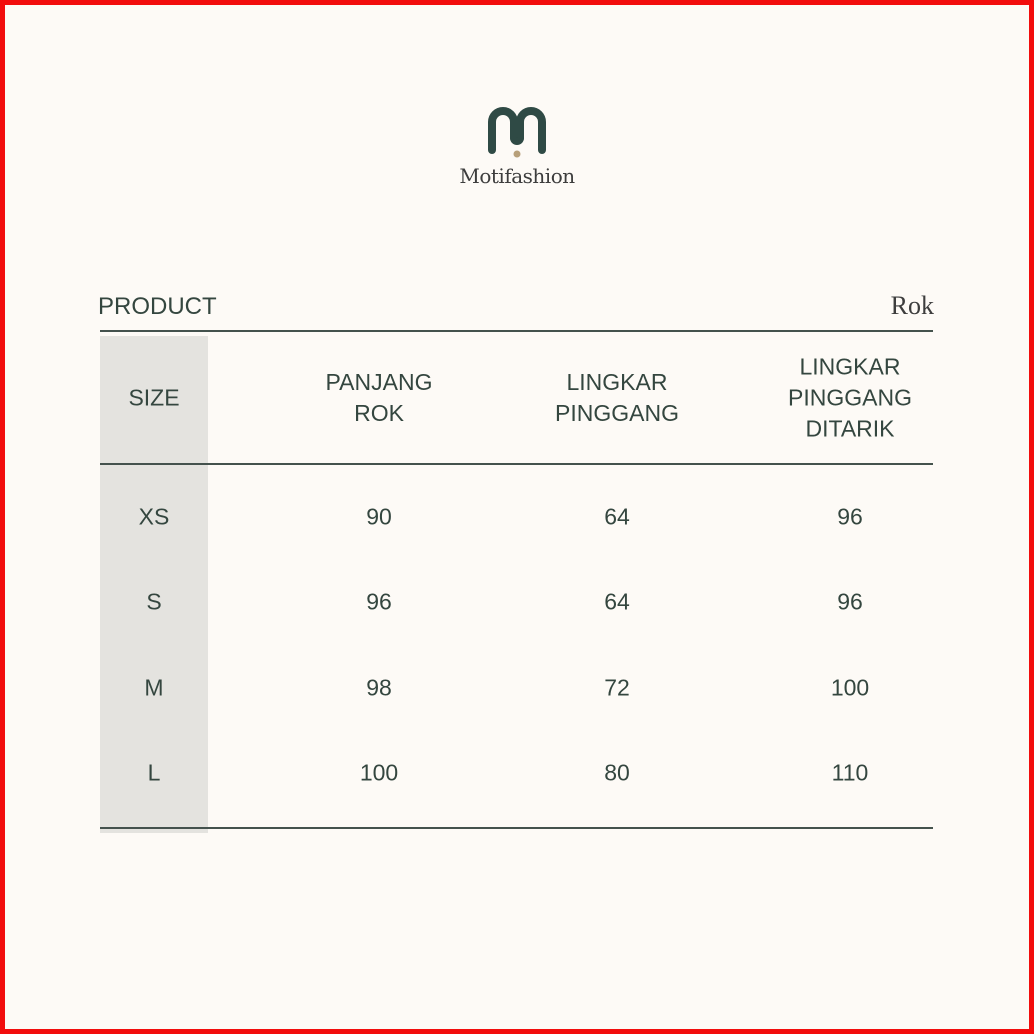  I want to click on header-cell: LINGKAR PINGGANG DITARIK, so click(850, 397).